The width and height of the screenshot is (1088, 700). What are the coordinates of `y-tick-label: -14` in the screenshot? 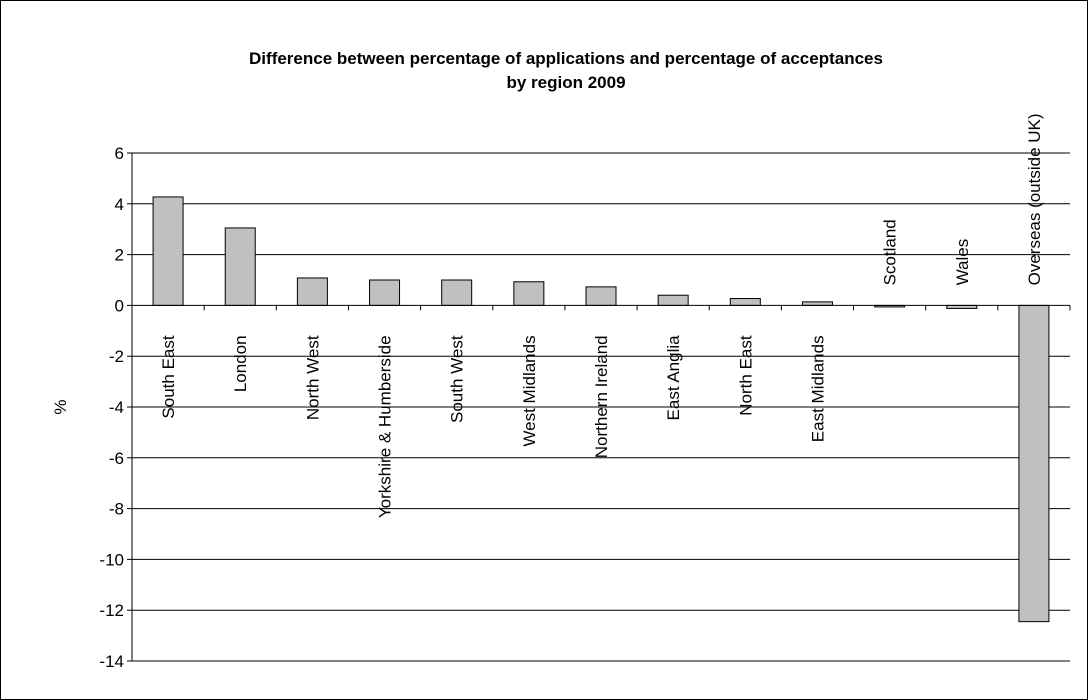 It's located at (111, 661).